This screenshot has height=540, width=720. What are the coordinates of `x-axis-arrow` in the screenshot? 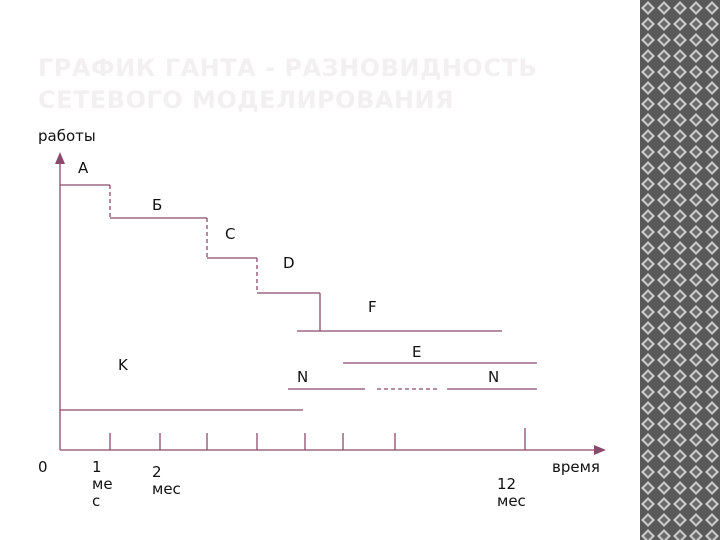 It's located at (600, 450).